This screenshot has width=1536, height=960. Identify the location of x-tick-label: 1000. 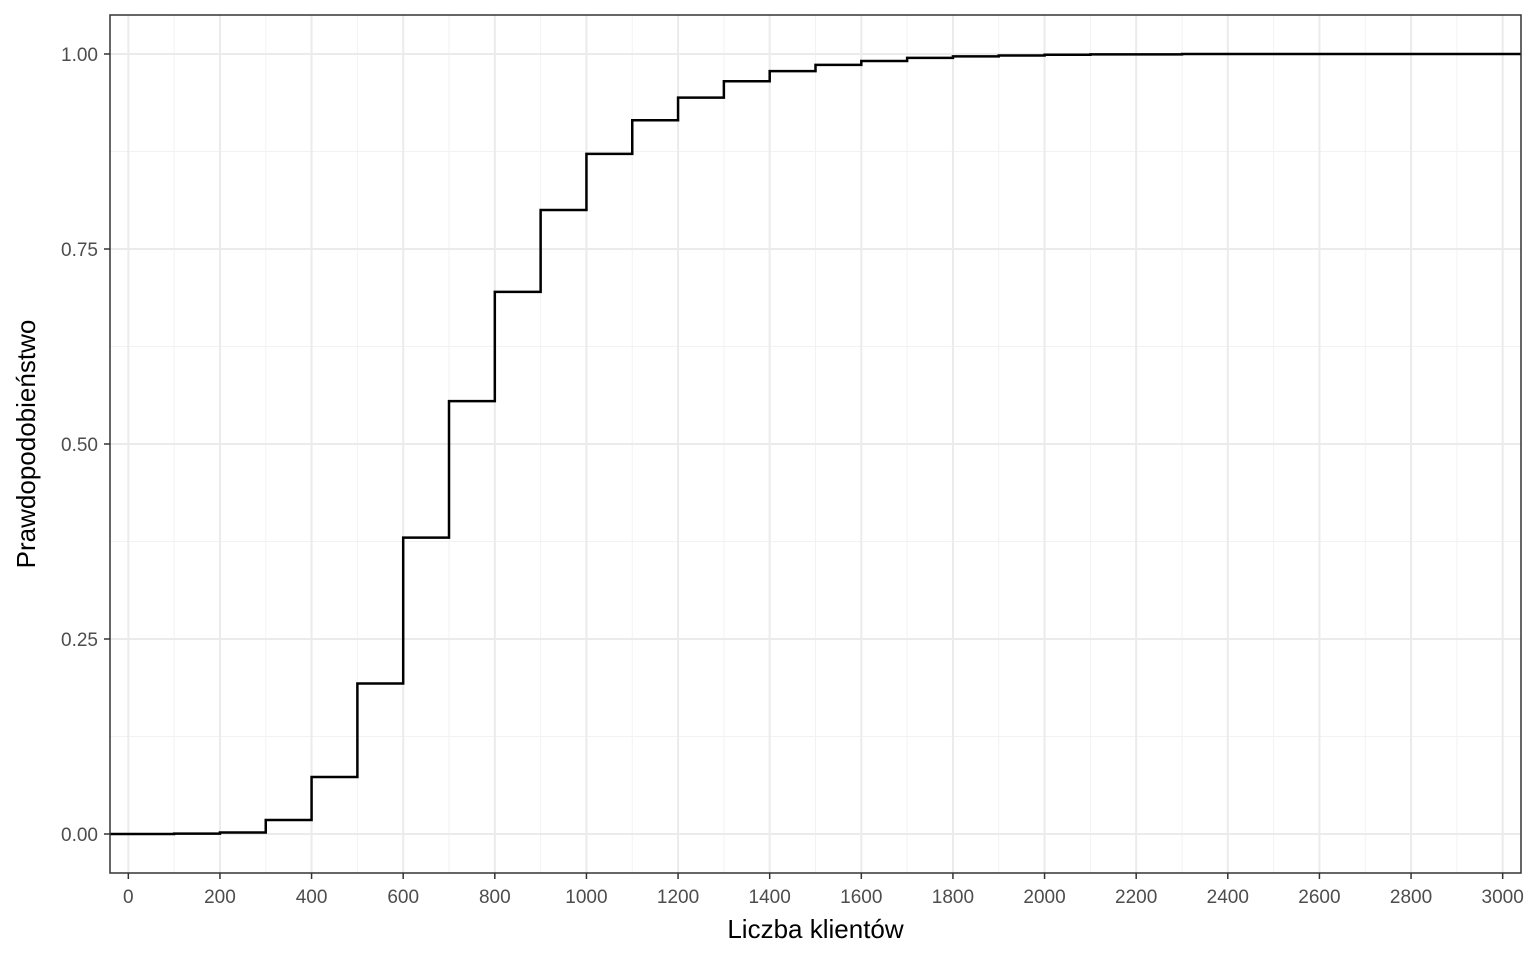
(586, 897).